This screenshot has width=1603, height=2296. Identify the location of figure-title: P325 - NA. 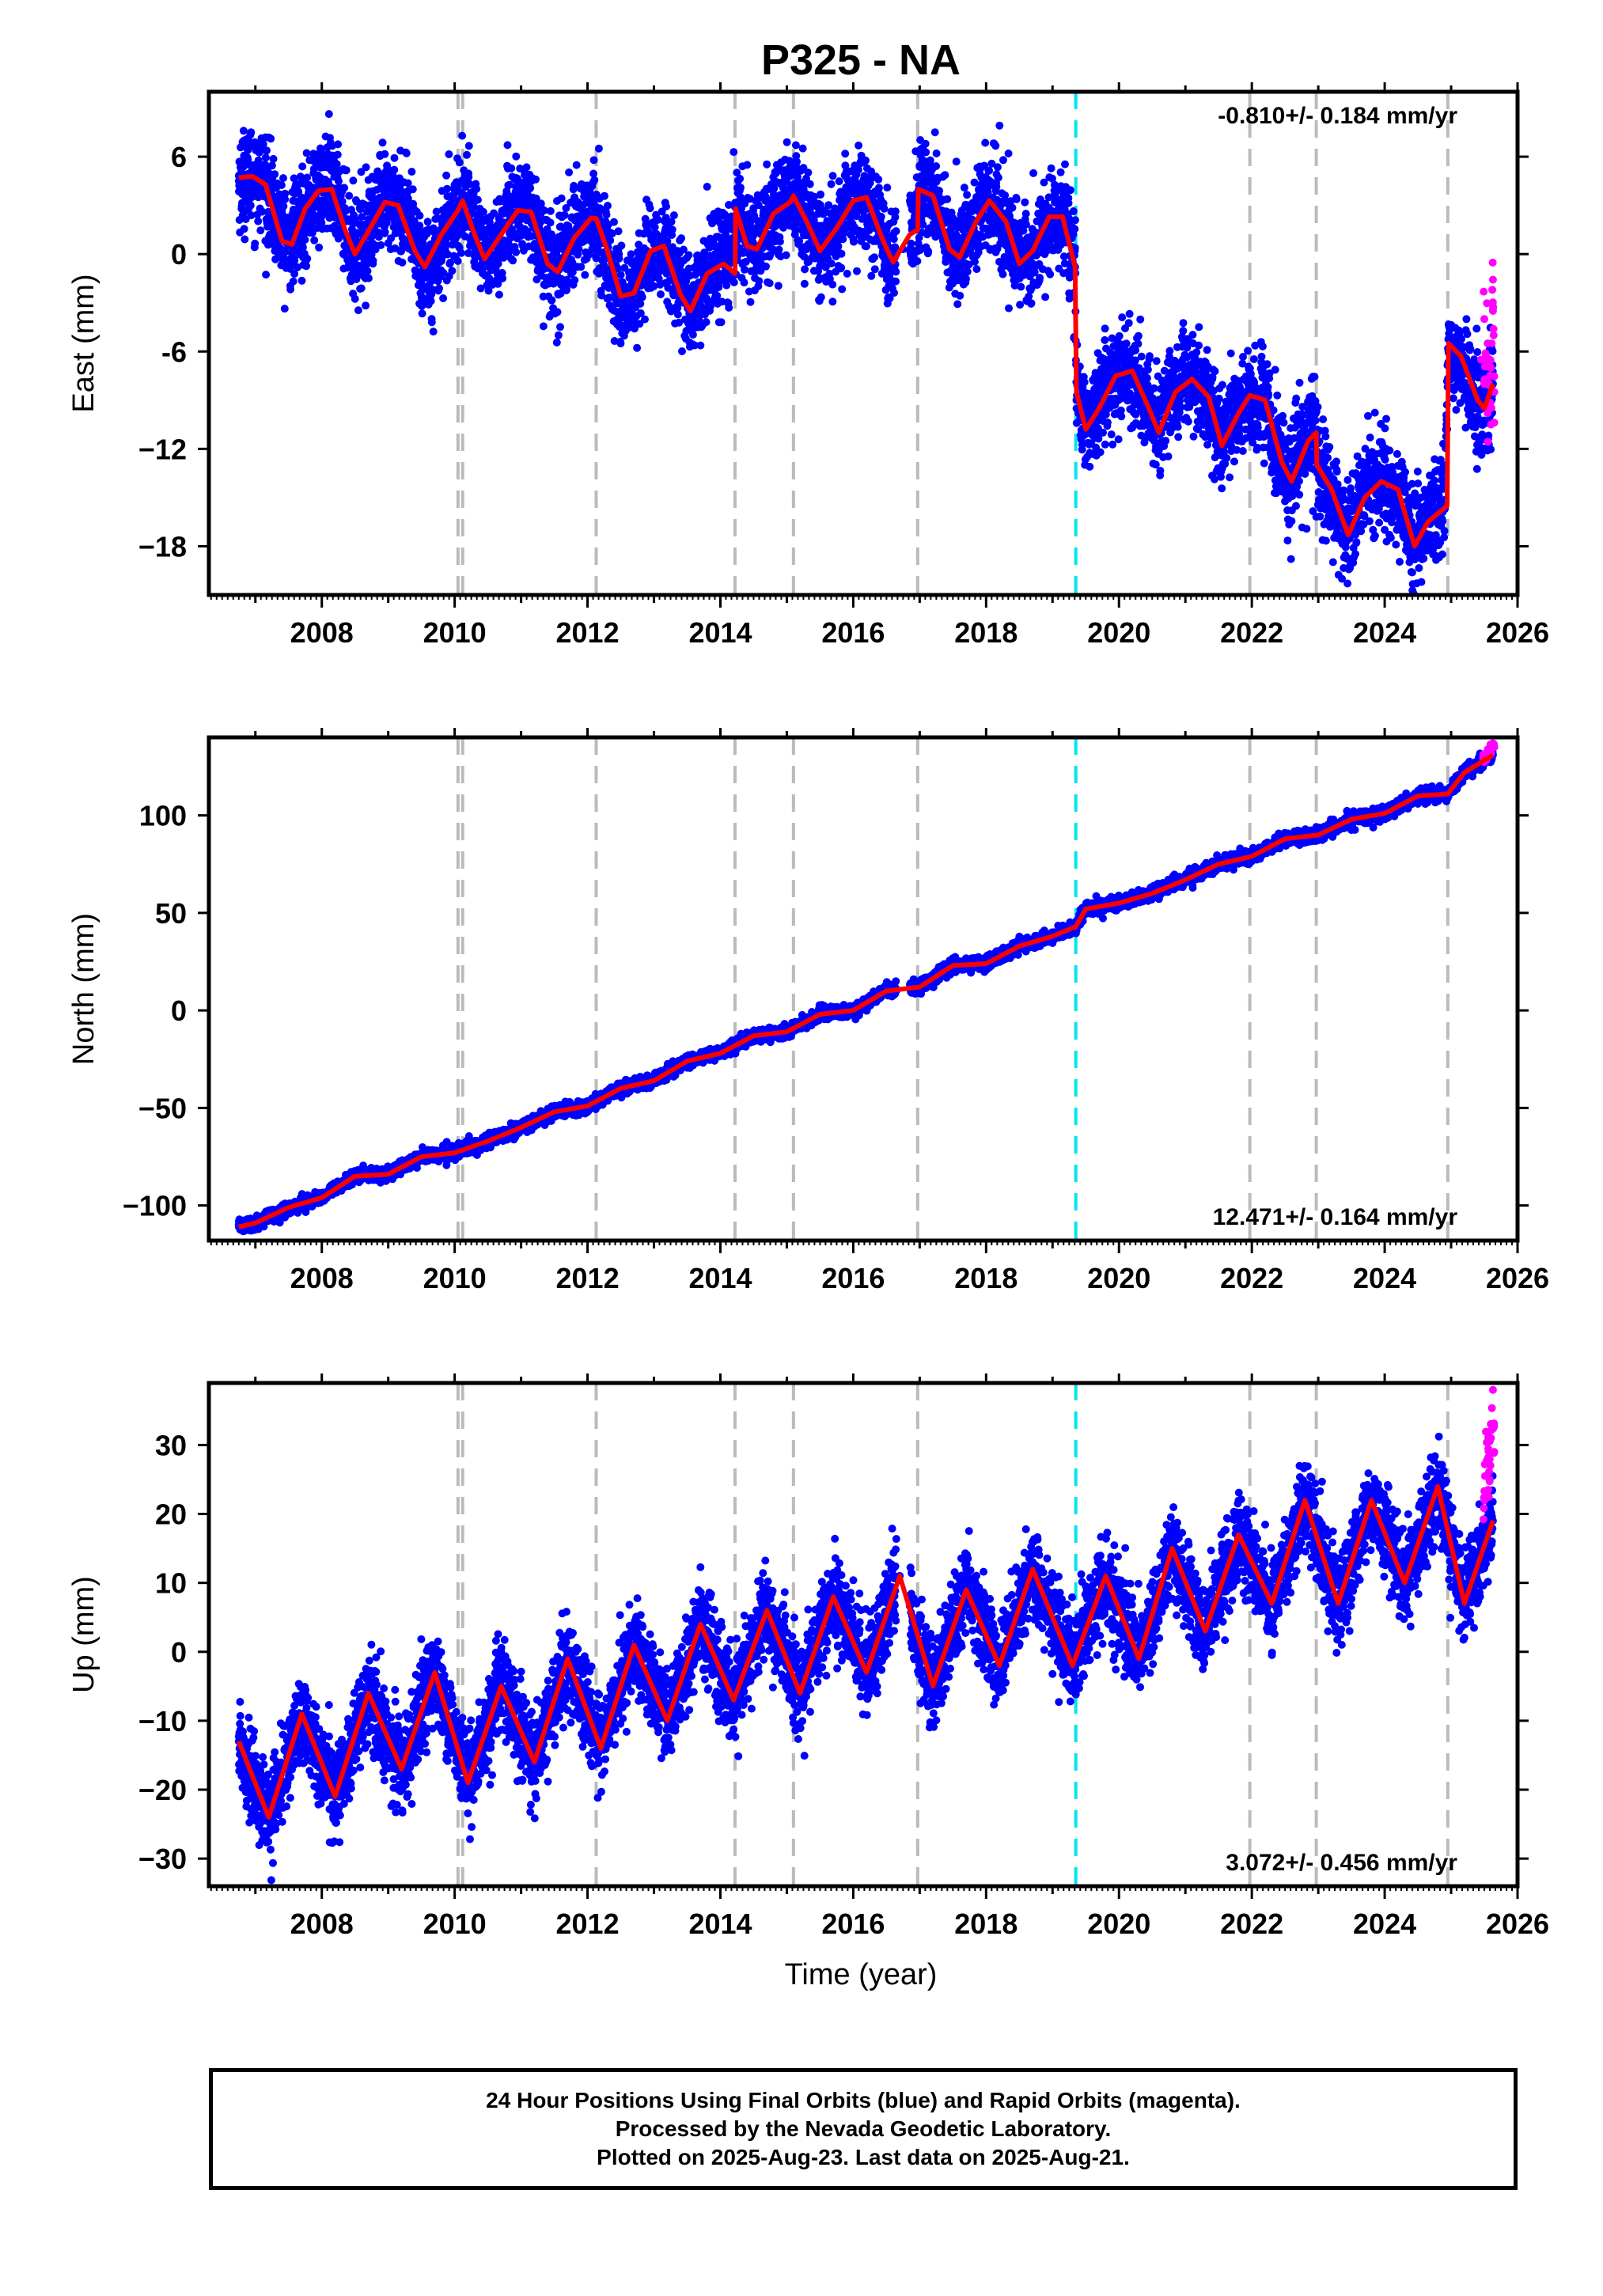
(861, 60).